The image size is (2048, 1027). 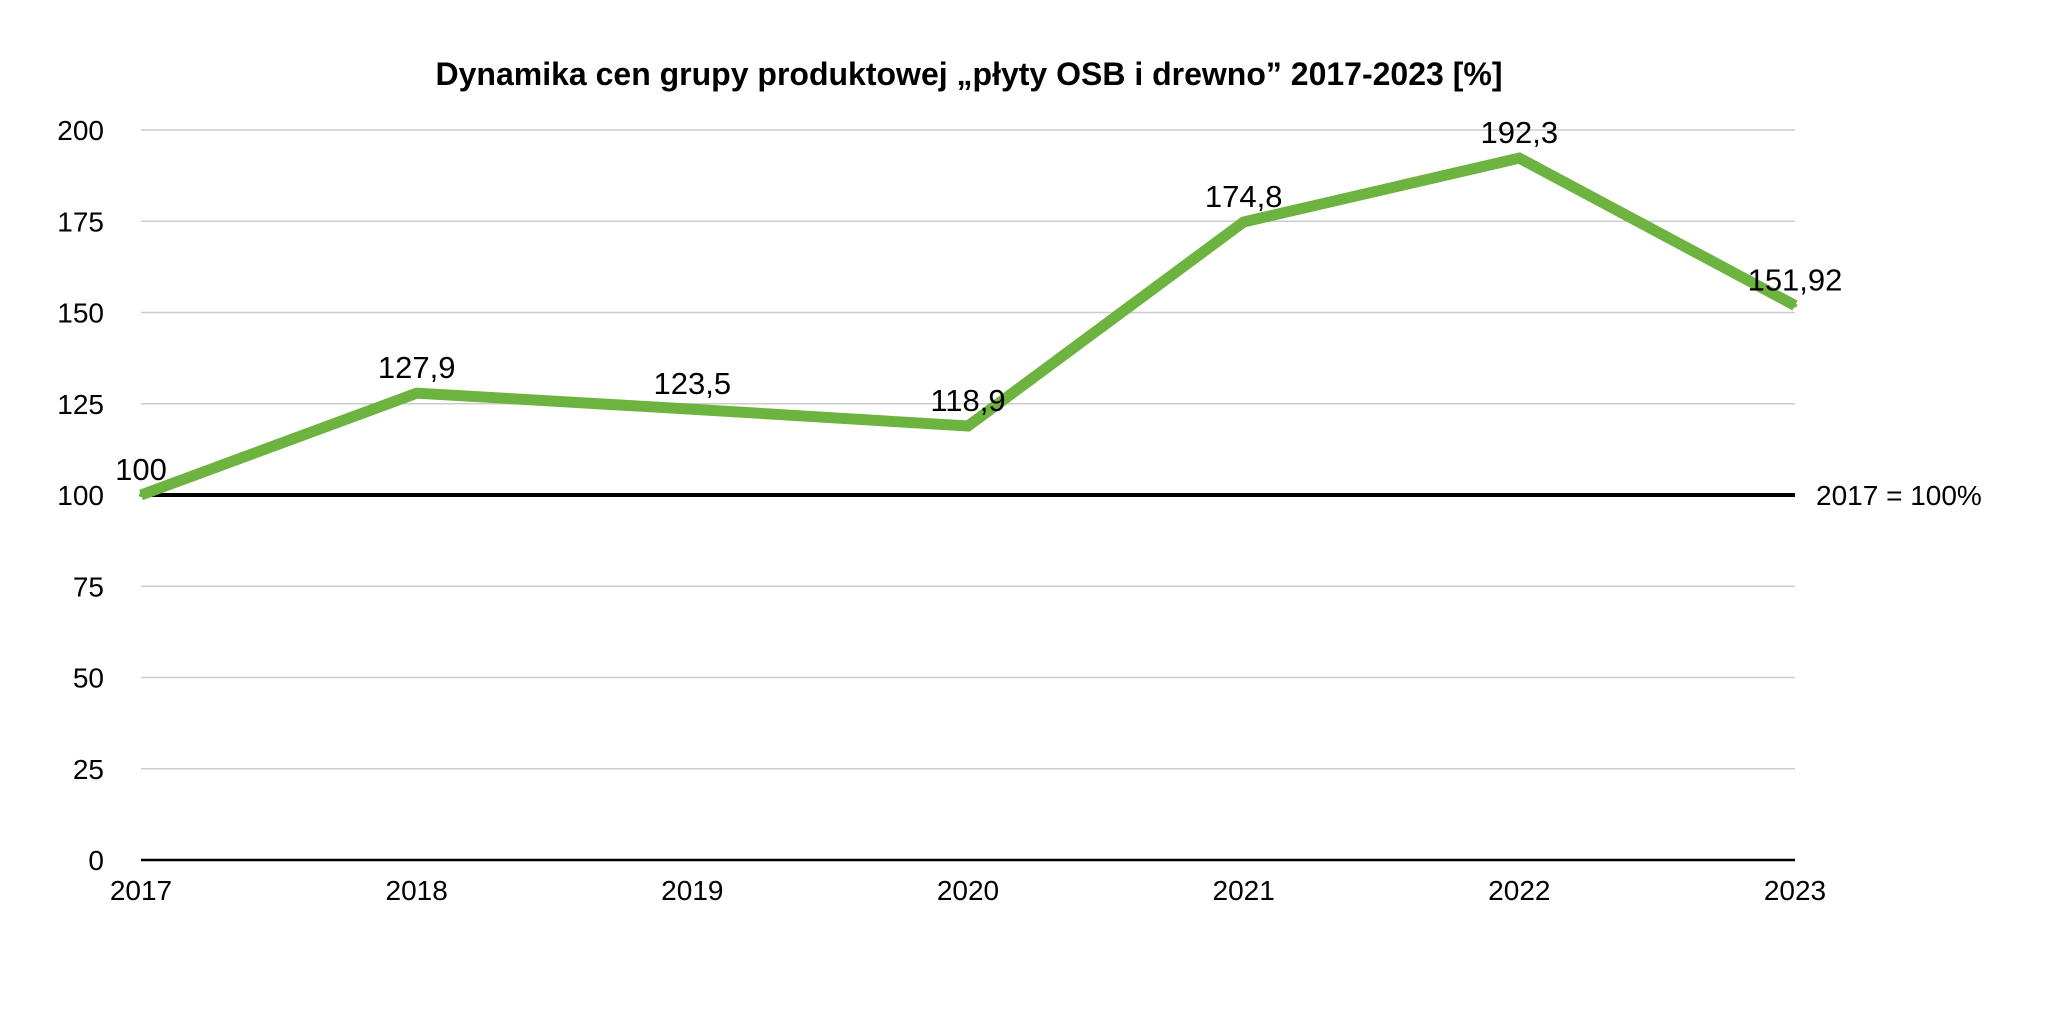 What do you see at coordinates (88, 586) in the screenshot?
I see `y-tick-label-75: 75` at bounding box center [88, 586].